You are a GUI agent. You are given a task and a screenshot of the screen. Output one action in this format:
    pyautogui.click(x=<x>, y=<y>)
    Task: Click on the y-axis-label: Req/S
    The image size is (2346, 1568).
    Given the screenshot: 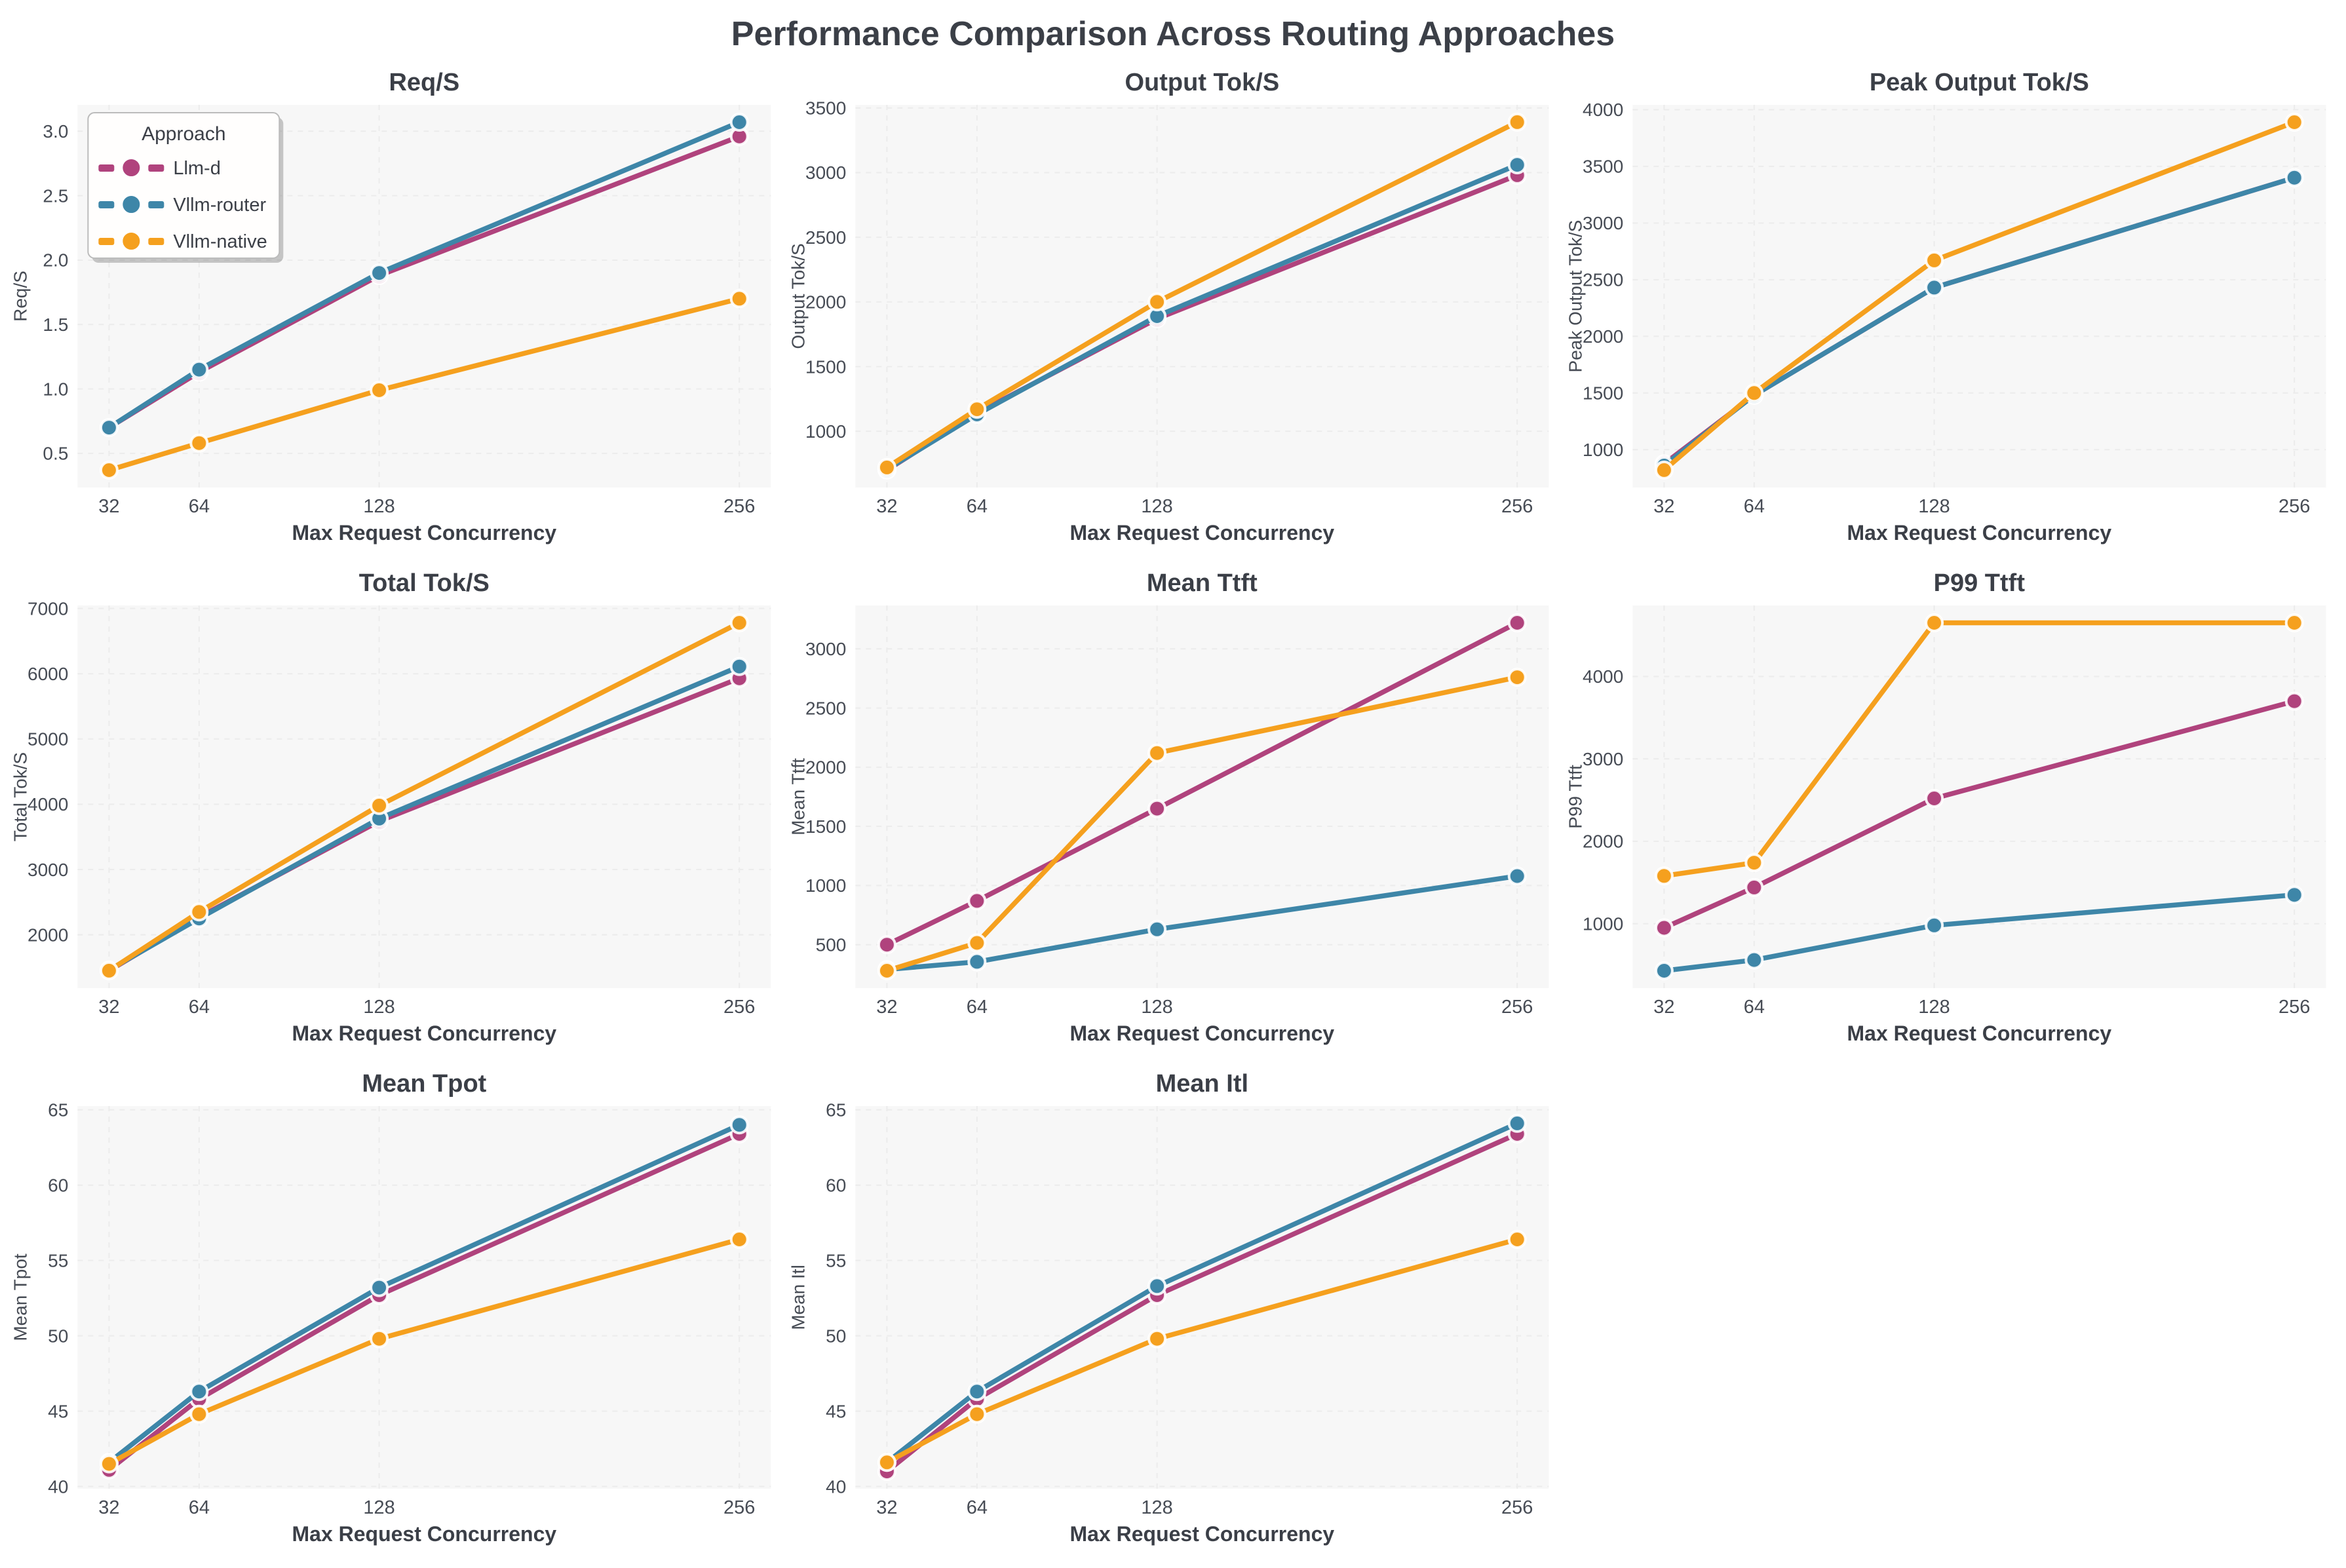 What is the action you would take?
    pyautogui.click(x=20, y=297)
    